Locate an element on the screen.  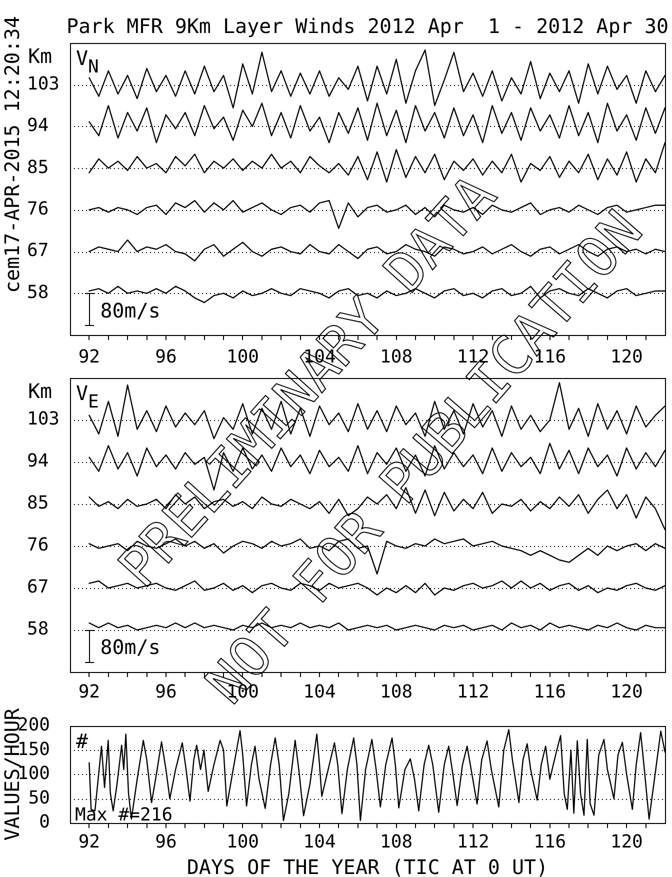
x-axis-title: DAYS OF THE YEAR (TIC AT 0 UT) is located at coordinates (367, 866).